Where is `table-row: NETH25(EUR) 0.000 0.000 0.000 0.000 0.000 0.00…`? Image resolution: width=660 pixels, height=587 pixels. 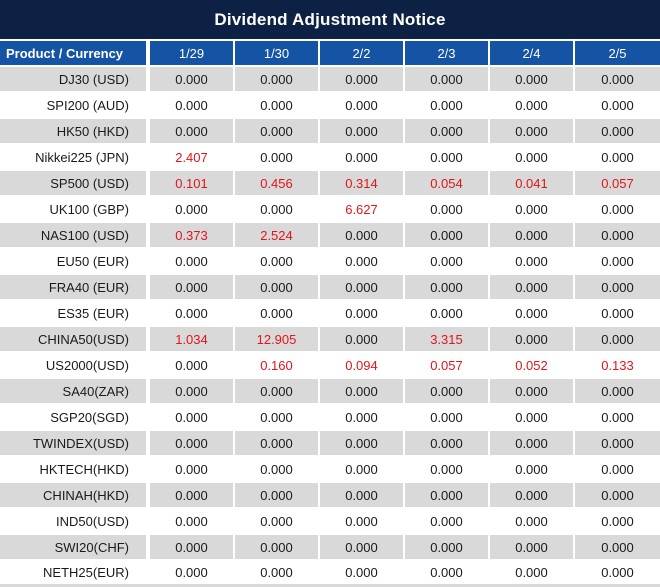 table-row: NETH25(EUR) 0.000 0.000 0.000 0.000 0.000 0.00… is located at coordinates (330, 574).